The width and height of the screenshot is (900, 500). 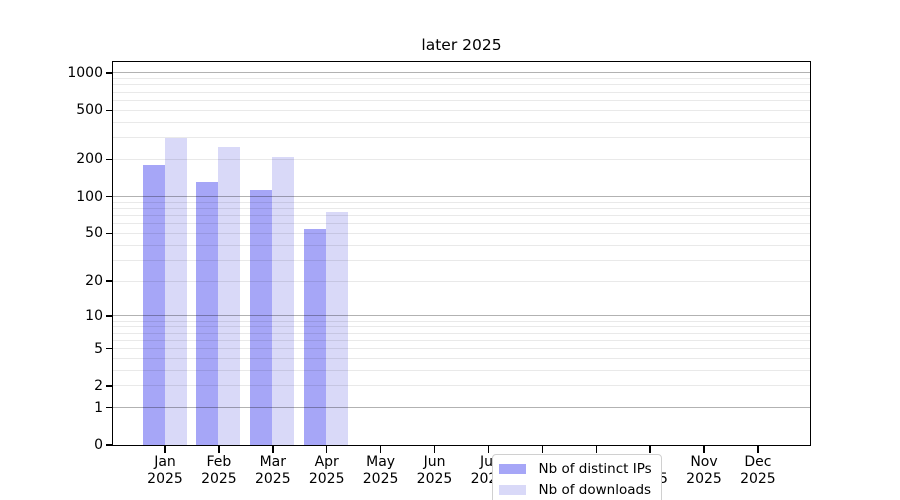 I want to click on x-tick-label: Nov 2025, so click(x=704, y=471).